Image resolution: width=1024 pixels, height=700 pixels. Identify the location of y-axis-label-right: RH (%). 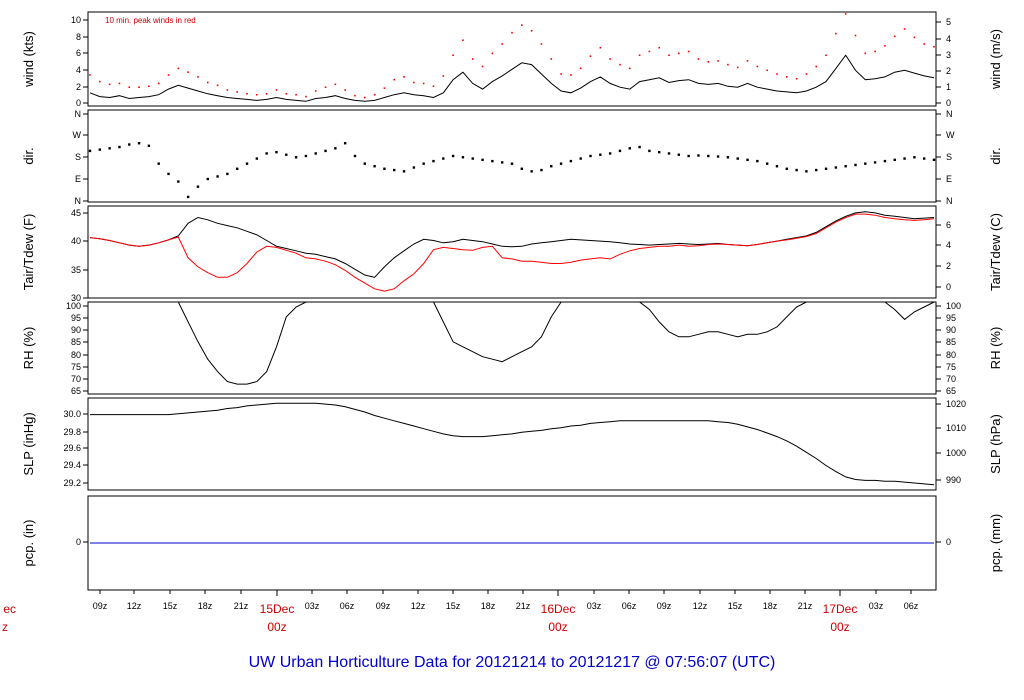
(995, 348).